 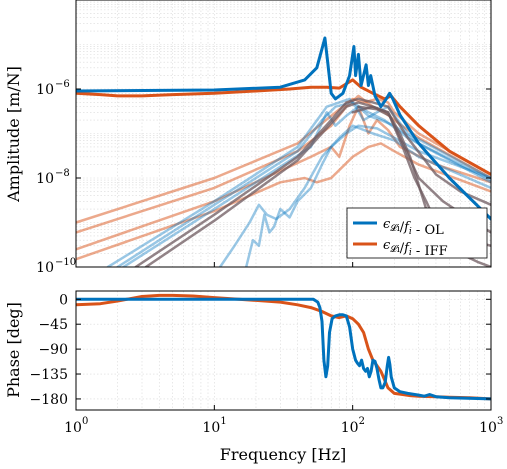 What do you see at coordinates (362, 421) in the screenshot?
I see `x-tick-exponent: 2` at bounding box center [362, 421].